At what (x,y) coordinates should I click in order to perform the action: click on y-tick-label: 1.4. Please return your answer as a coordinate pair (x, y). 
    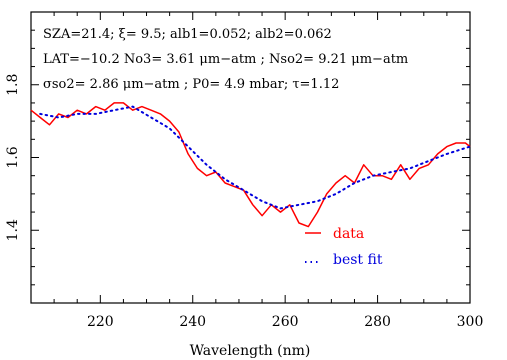
    Looking at the image, I should click on (13, 230).